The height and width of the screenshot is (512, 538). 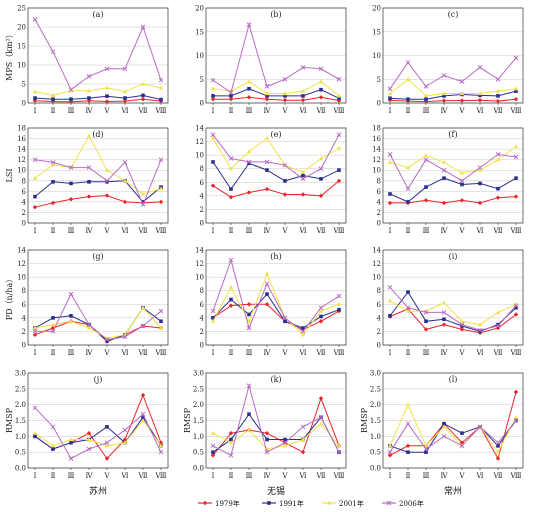 What do you see at coordinates (375, 437) in the screenshot?
I see `y-tick-label: 1.0` at bounding box center [375, 437].